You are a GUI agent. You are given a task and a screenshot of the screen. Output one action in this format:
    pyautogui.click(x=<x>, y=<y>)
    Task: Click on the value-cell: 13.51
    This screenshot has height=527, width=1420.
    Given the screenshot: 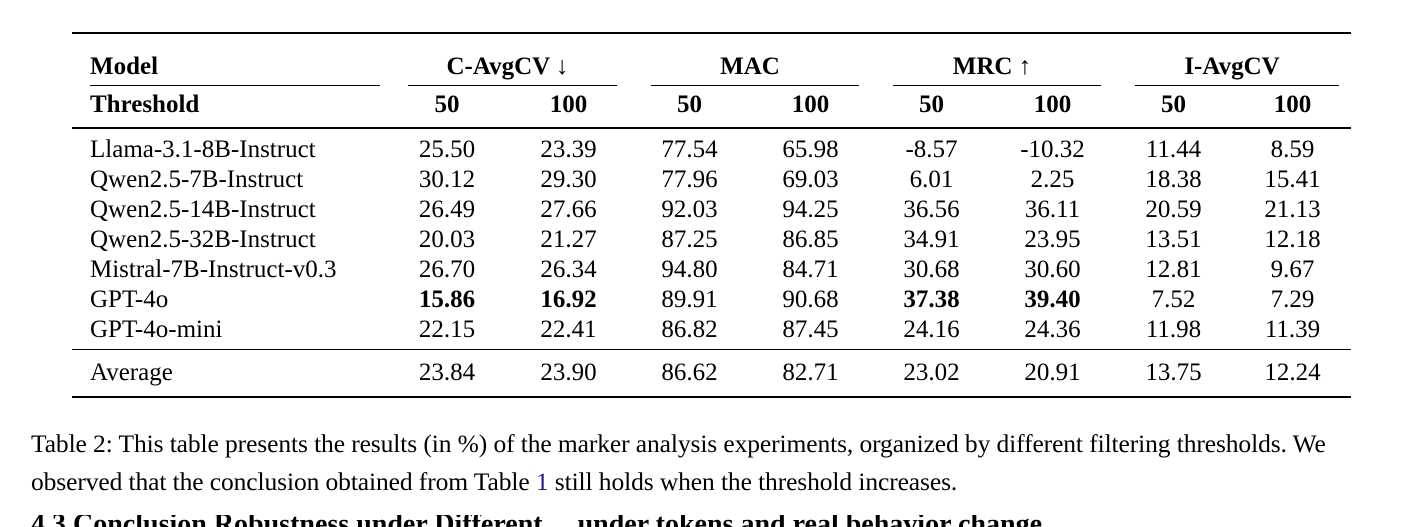 What is the action you would take?
    pyautogui.click(x=1173, y=239)
    